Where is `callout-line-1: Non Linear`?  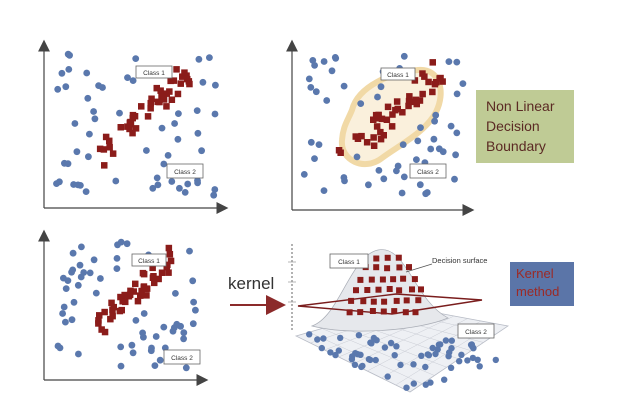
callout-line-1: Non Linear is located at coordinates (520, 106).